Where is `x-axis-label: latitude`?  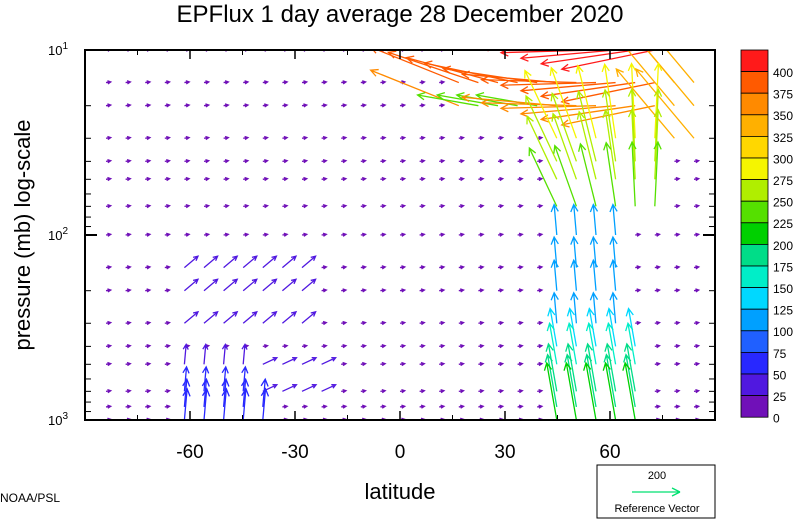 x-axis-label: latitude is located at coordinates (400, 491).